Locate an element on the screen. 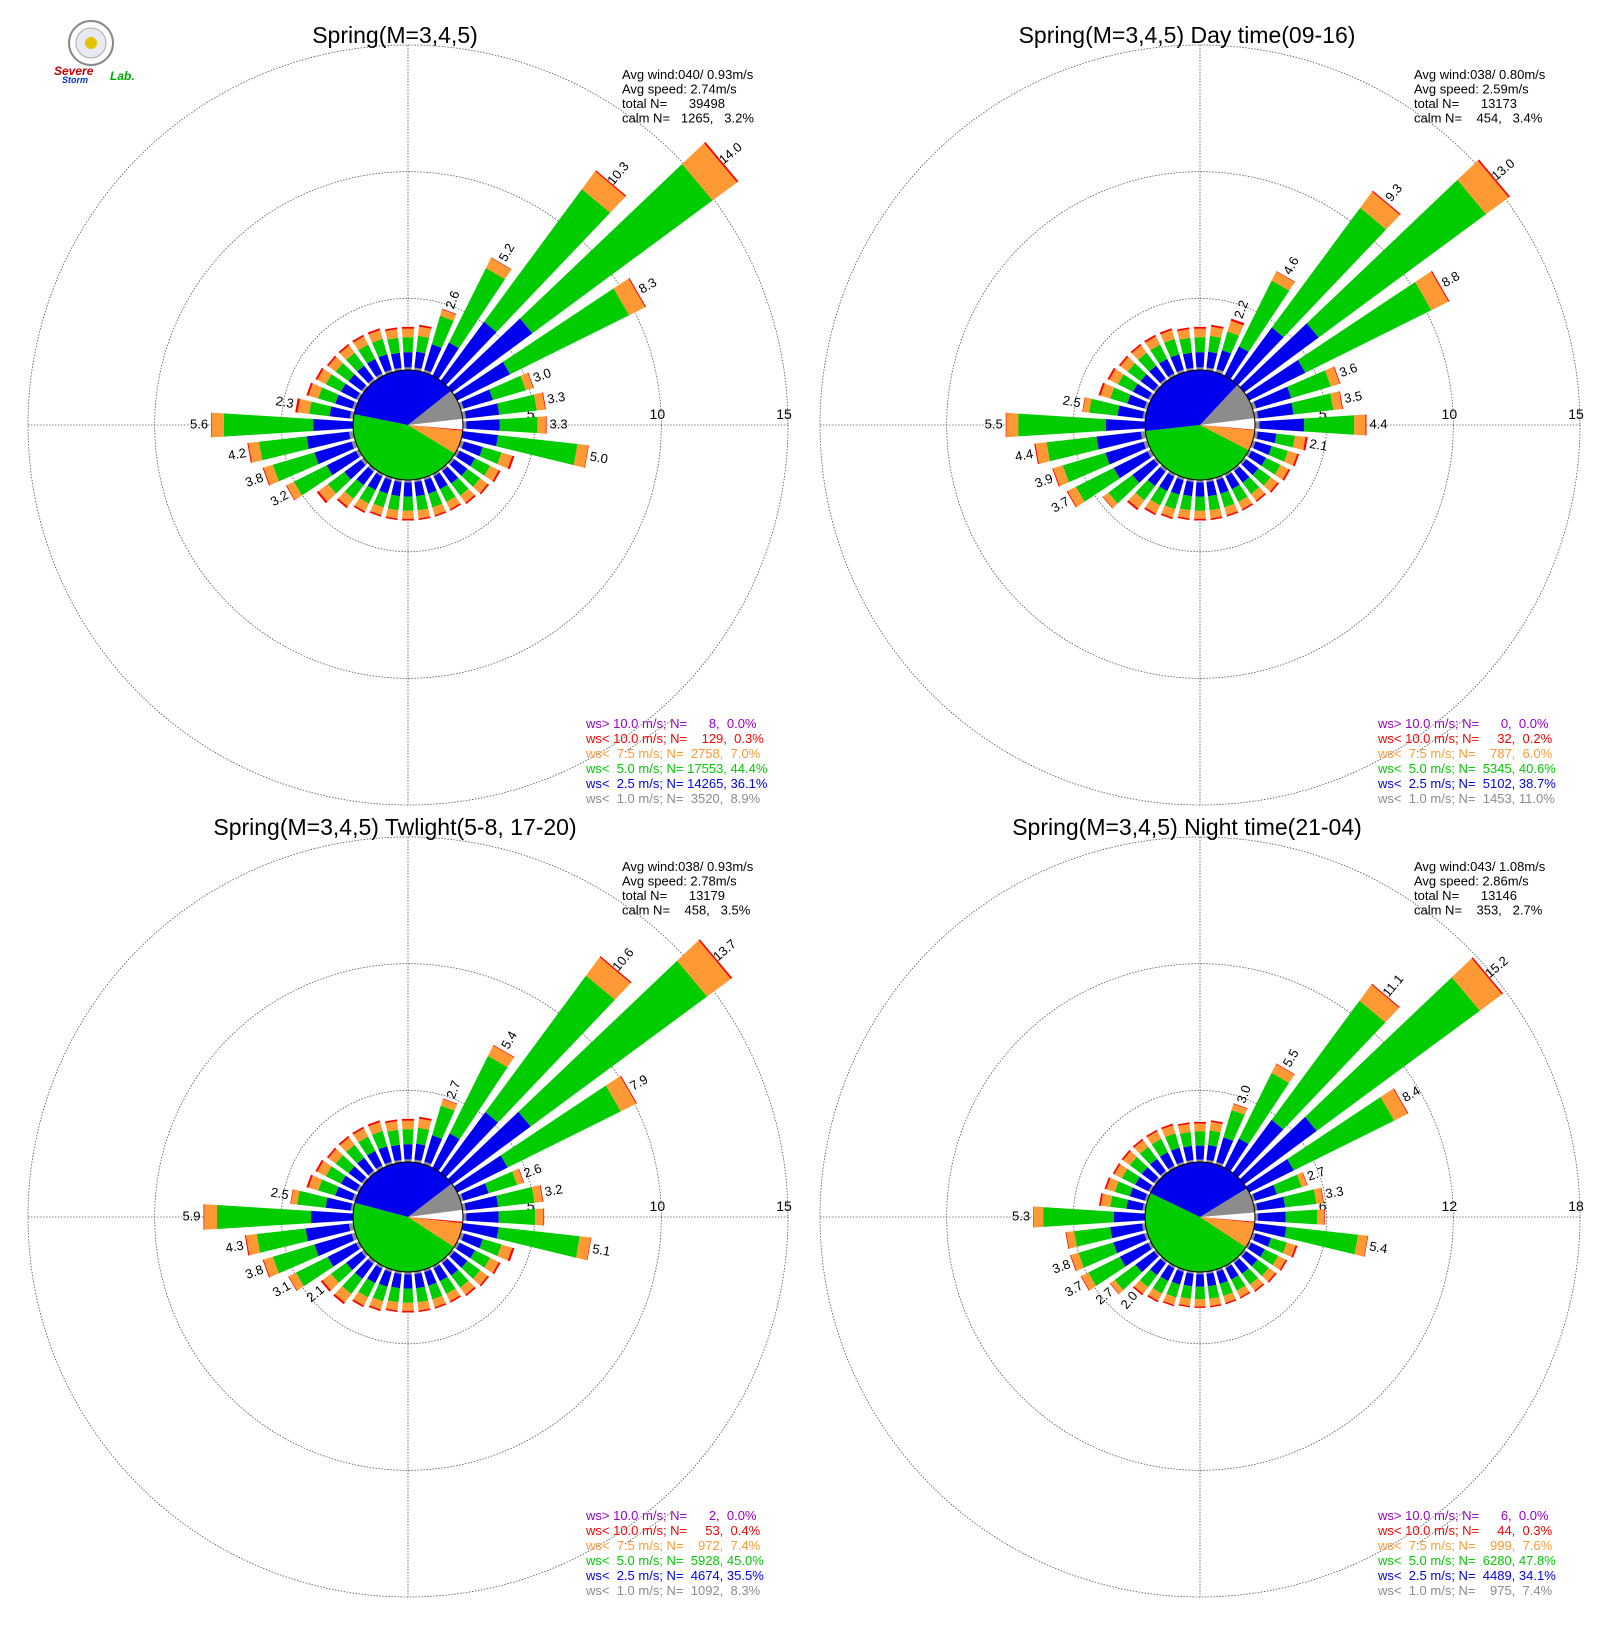  logo-text-storm: Storm is located at coordinates (75, 80).